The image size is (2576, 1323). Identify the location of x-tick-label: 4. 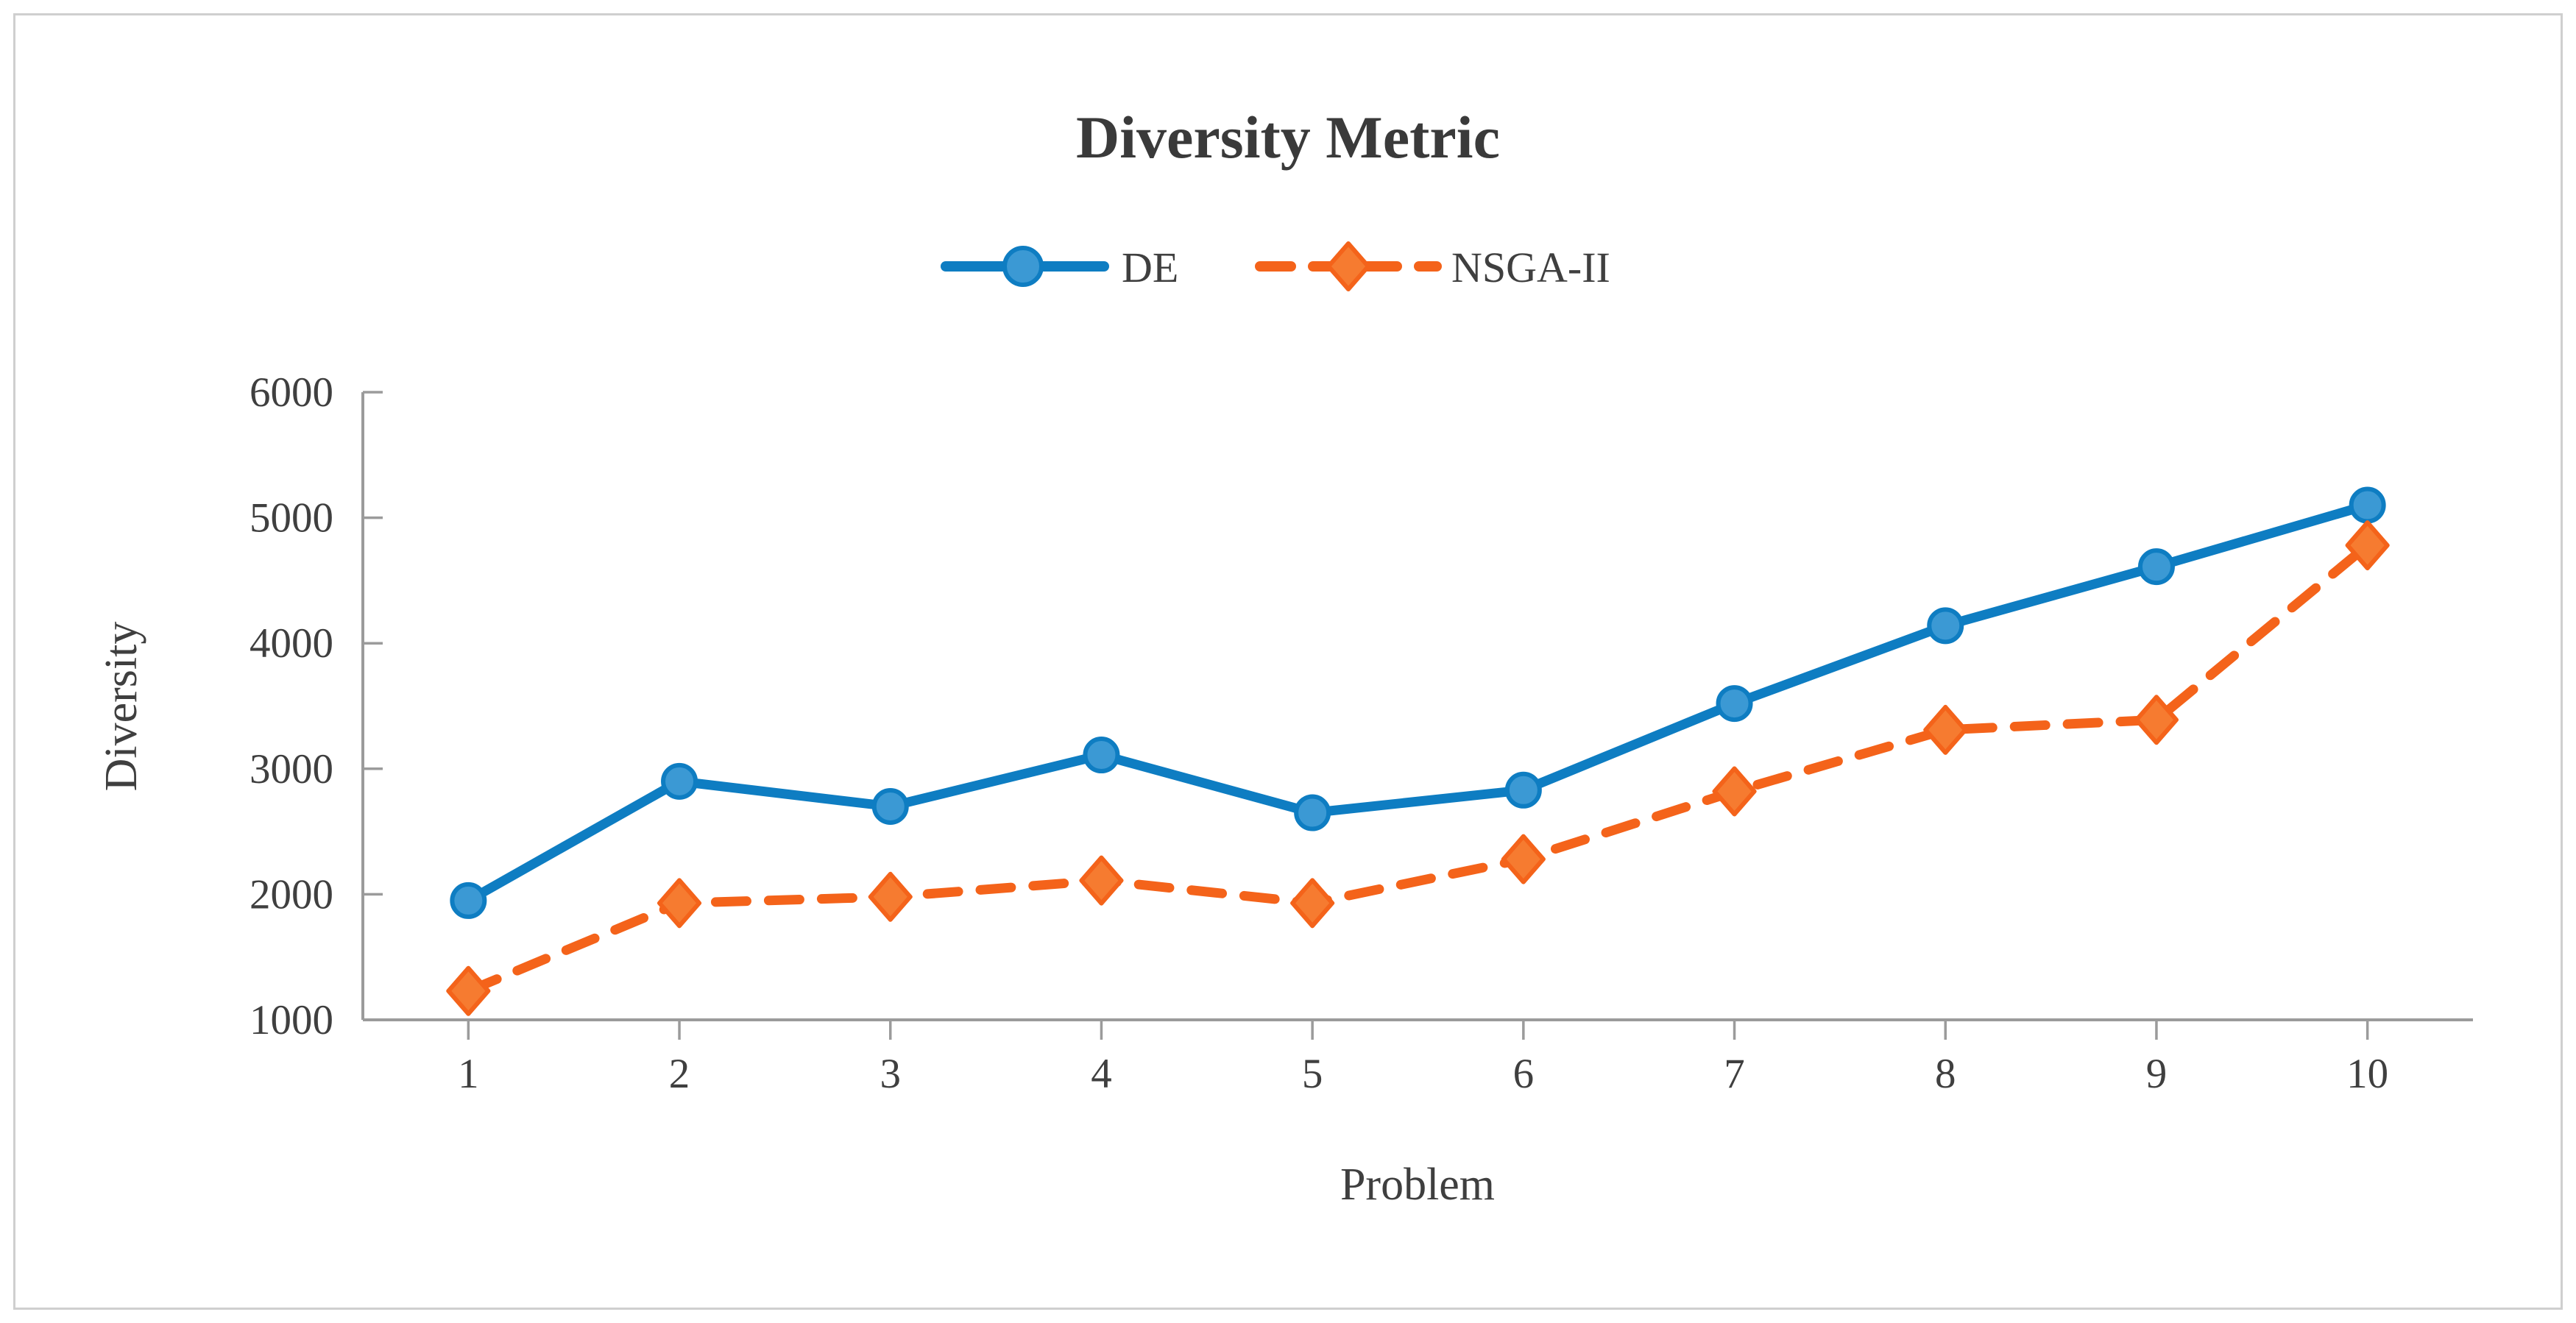
(1101, 1074).